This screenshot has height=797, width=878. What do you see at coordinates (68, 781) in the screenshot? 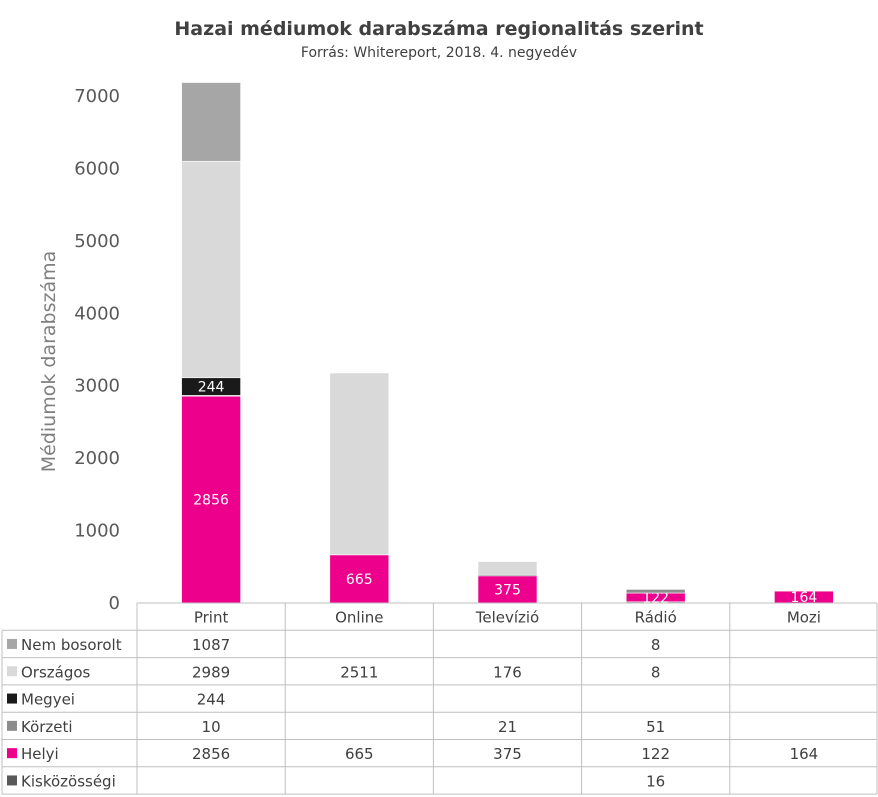
I see `legend-label: Kisközösségi` at bounding box center [68, 781].